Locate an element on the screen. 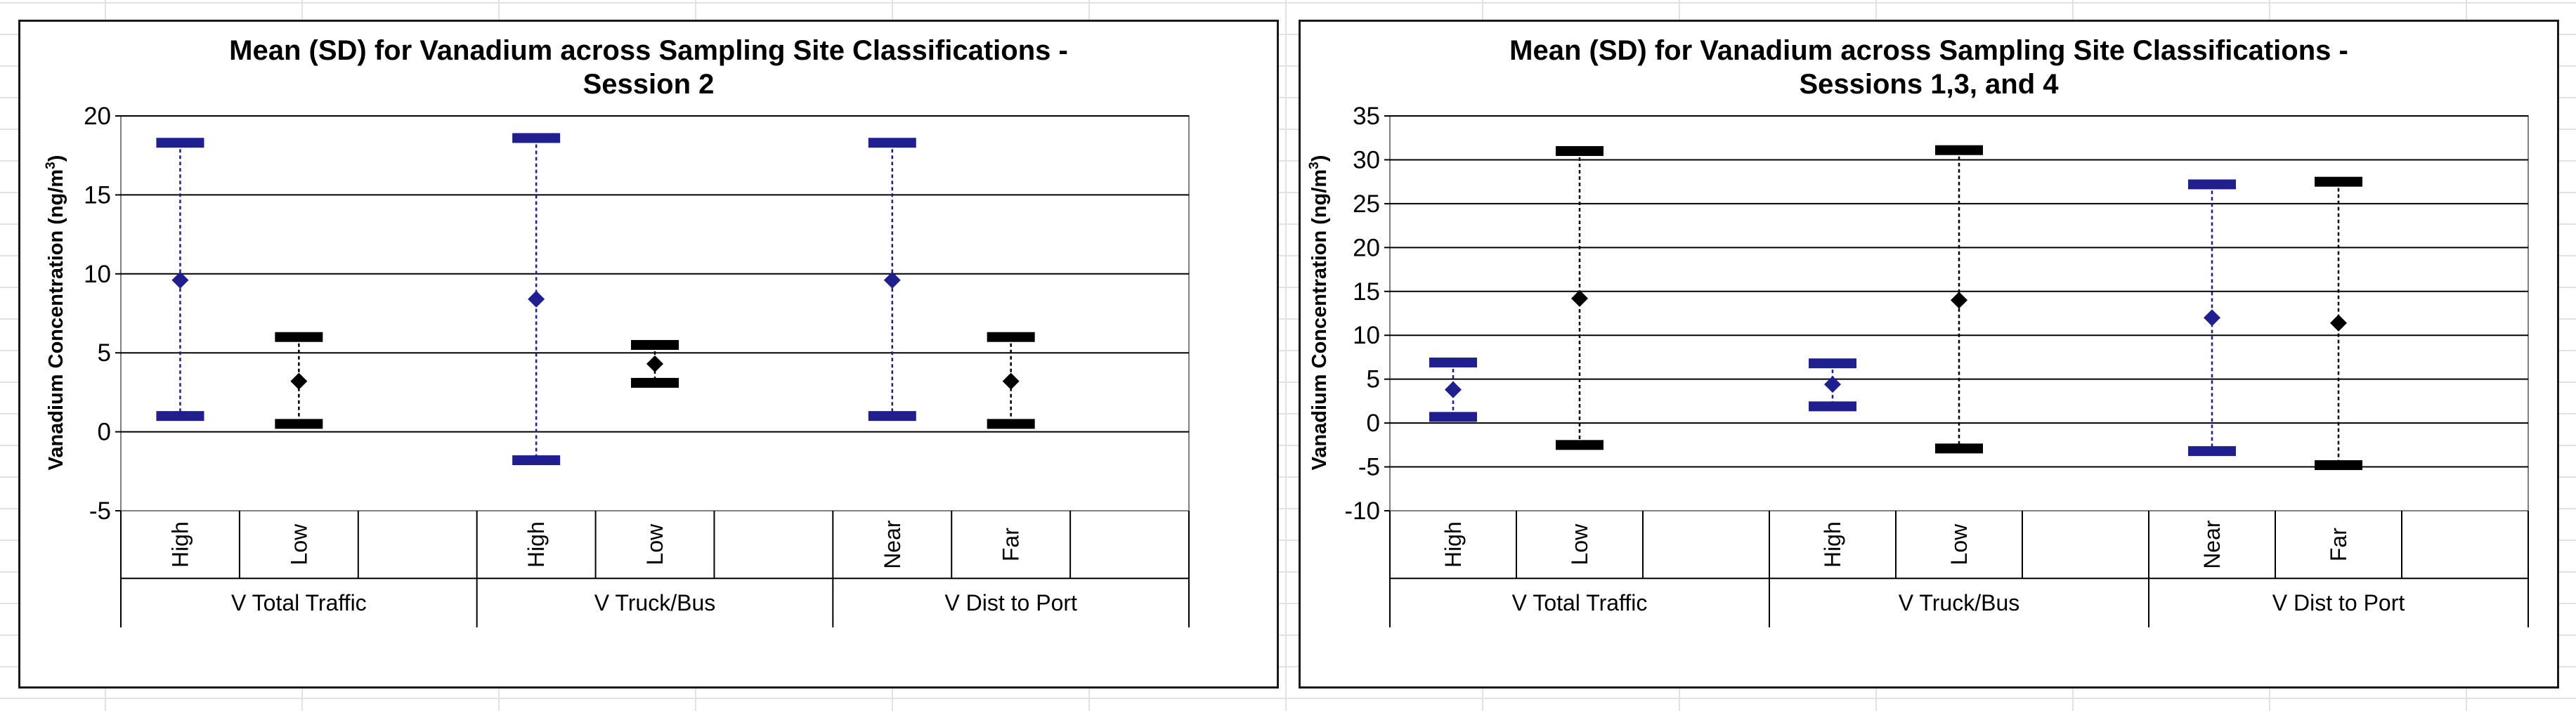 This screenshot has height=711, width=2576. y-tick-label: 30 is located at coordinates (1366, 160).